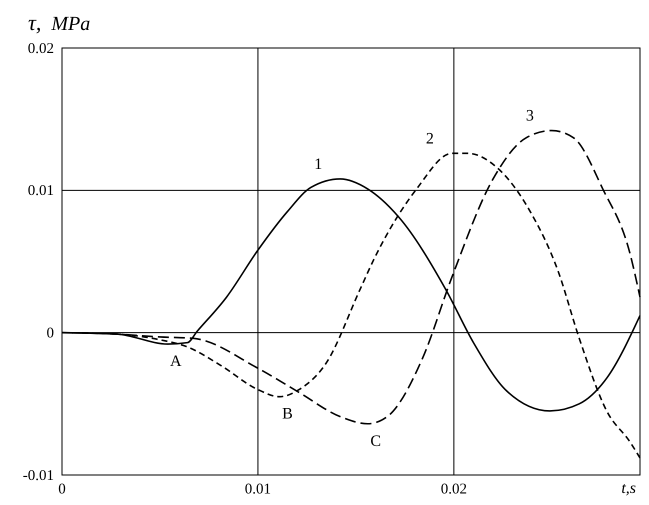 The image size is (649, 505). I want to click on y-axis-title: τ, MPa, so click(59, 22).